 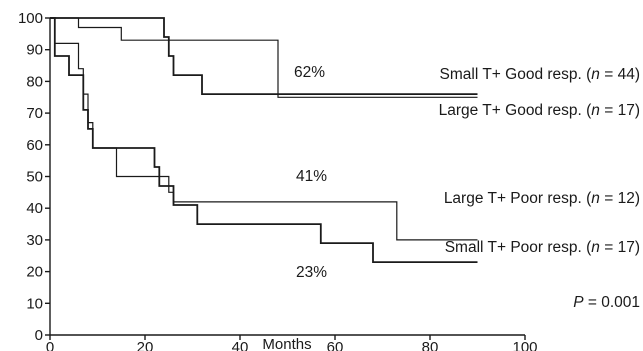 I want to click on x-axis-title: Months, so click(x=286, y=343).